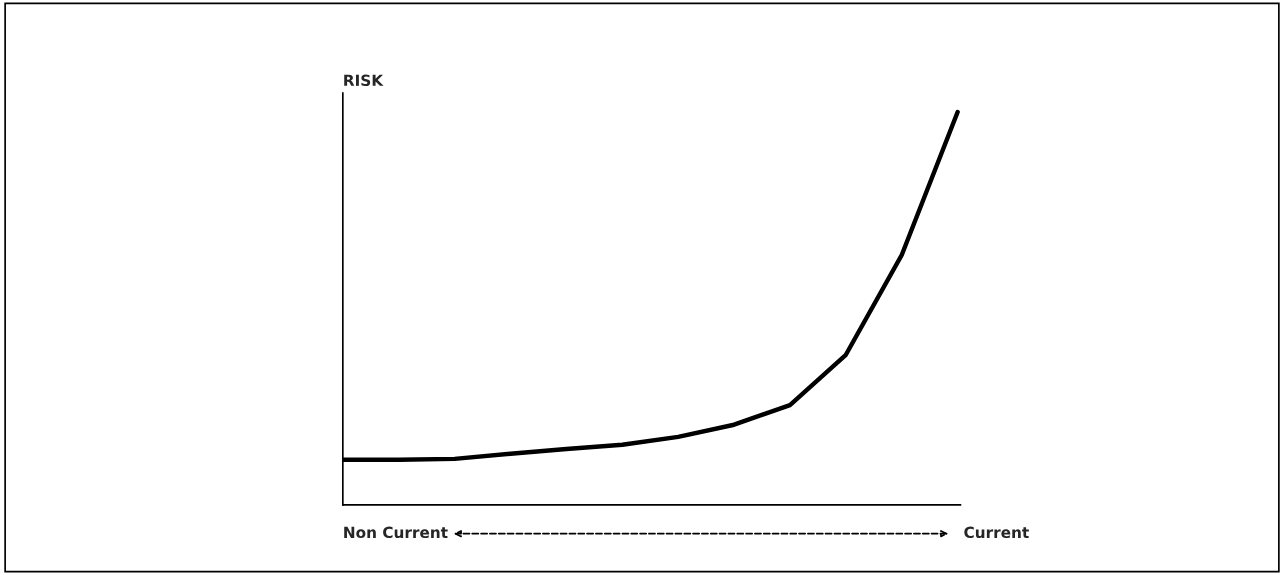 This screenshot has height=575, width=1284. Describe the element at coordinates (396, 532) in the screenshot. I see `text: Non Current` at that location.